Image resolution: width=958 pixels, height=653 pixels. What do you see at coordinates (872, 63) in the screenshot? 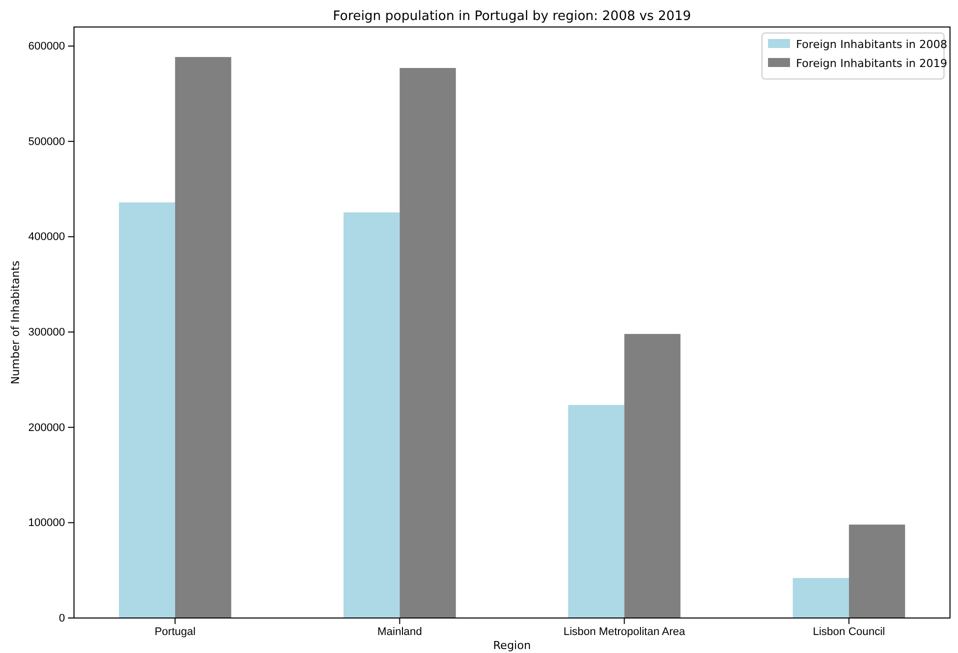
I see `legend-label: Foreign Inhabitants in 2019` at bounding box center [872, 63].